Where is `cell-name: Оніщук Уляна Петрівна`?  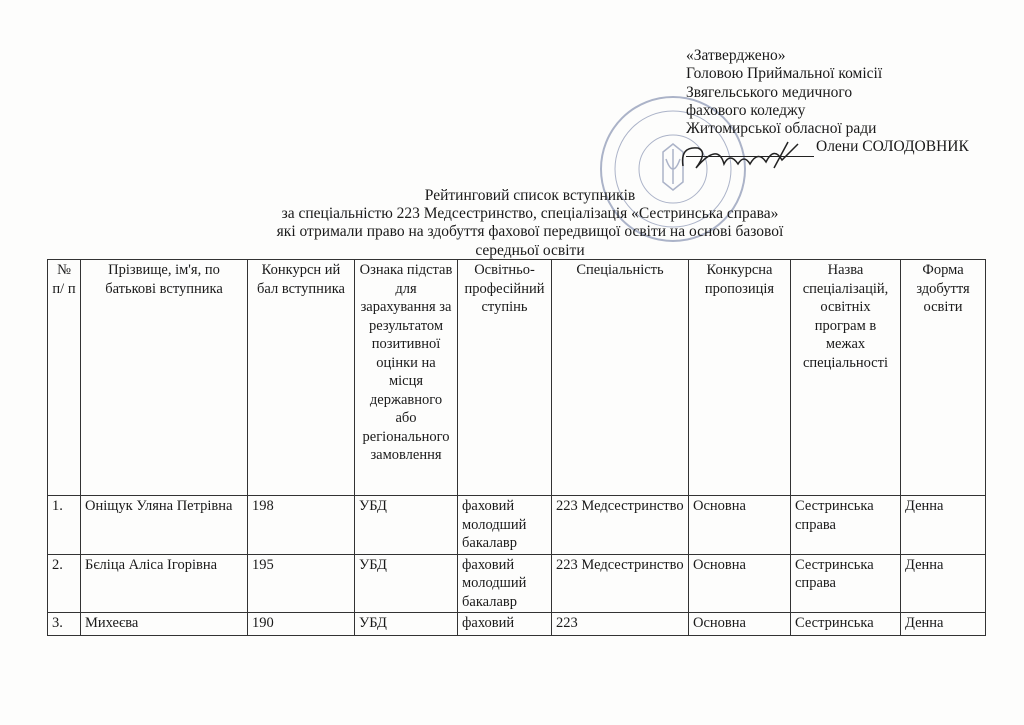 cell-name: Оніщук Уляна Петрівна is located at coordinates (164, 525).